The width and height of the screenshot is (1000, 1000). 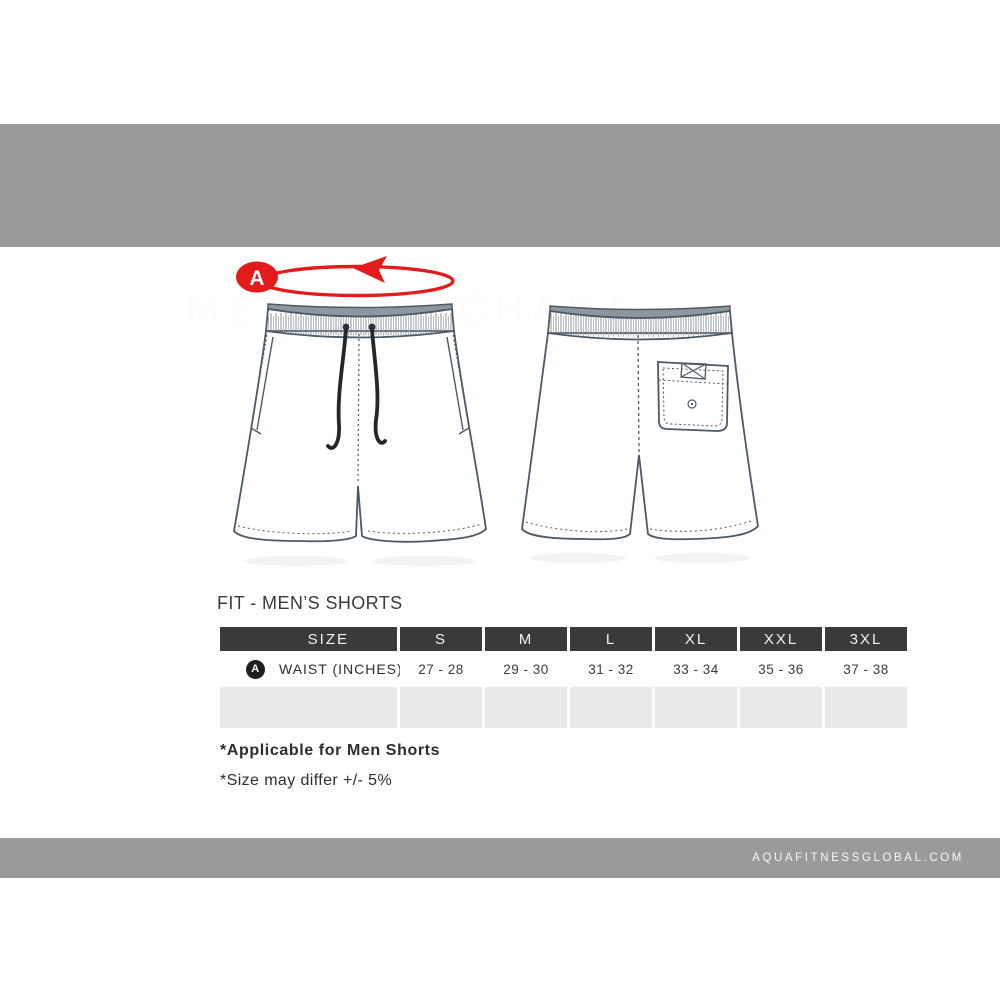 I want to click on table-row-label-cell: A WAIST (INCHES), so click(x=311, y=669).